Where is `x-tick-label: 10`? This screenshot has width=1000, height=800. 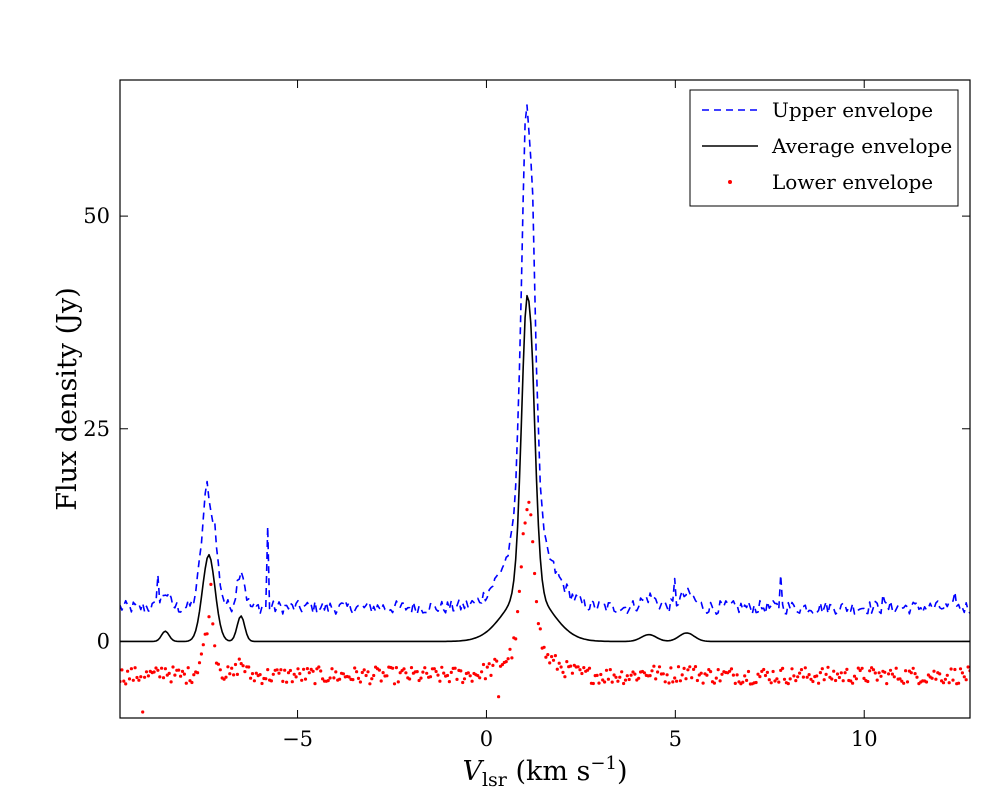 x-tick-label: 10 is located at coordinates (864, 739).